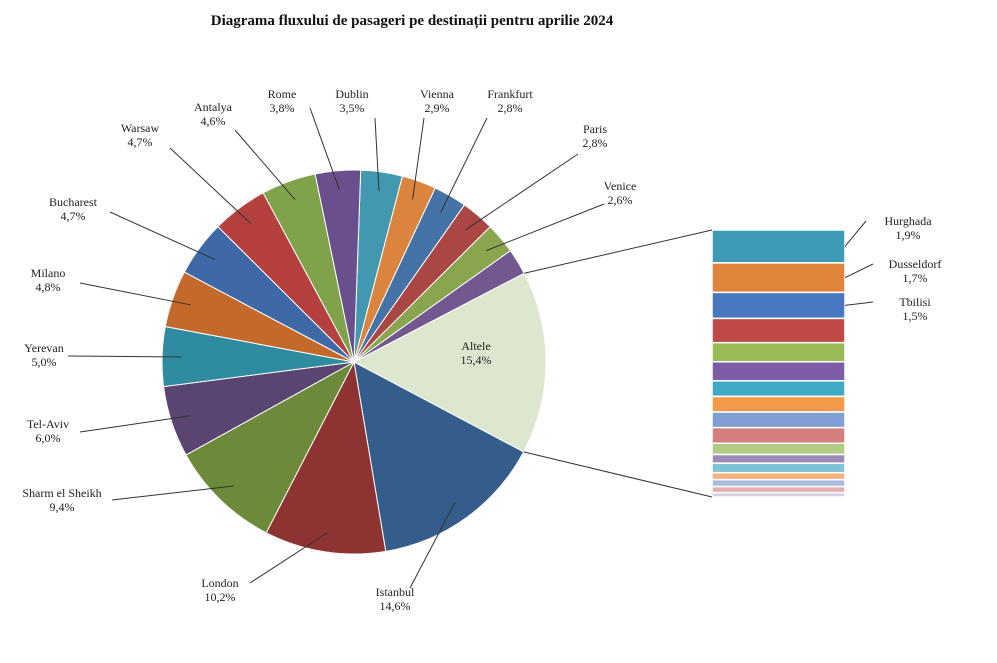 The height and width of the screenshot is (663, 997). What do you see at coordinates (618, 251) in the screenshot?
I see `connector-line-top` at bounding box center [618, 251].